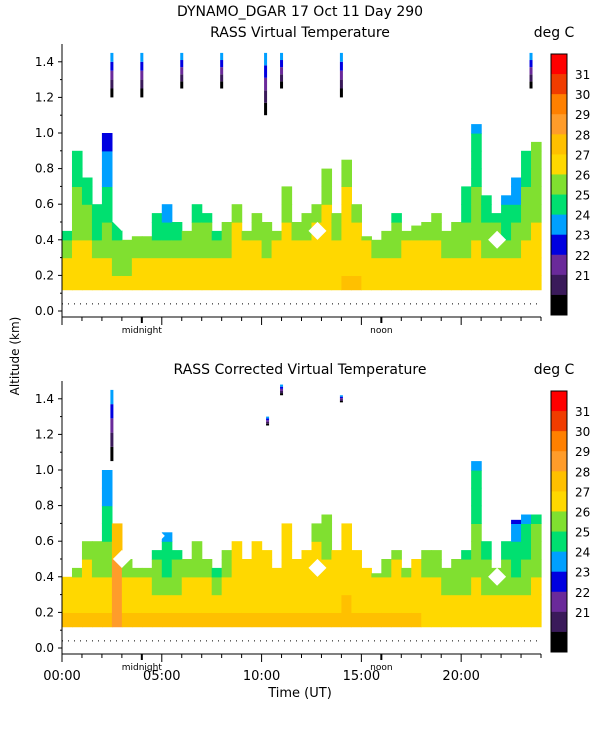 The image size is (600, 750). What do you see at coordinates (317, 230) in the screenshot?
I see `data-gap` at bounding box center [317, 230].